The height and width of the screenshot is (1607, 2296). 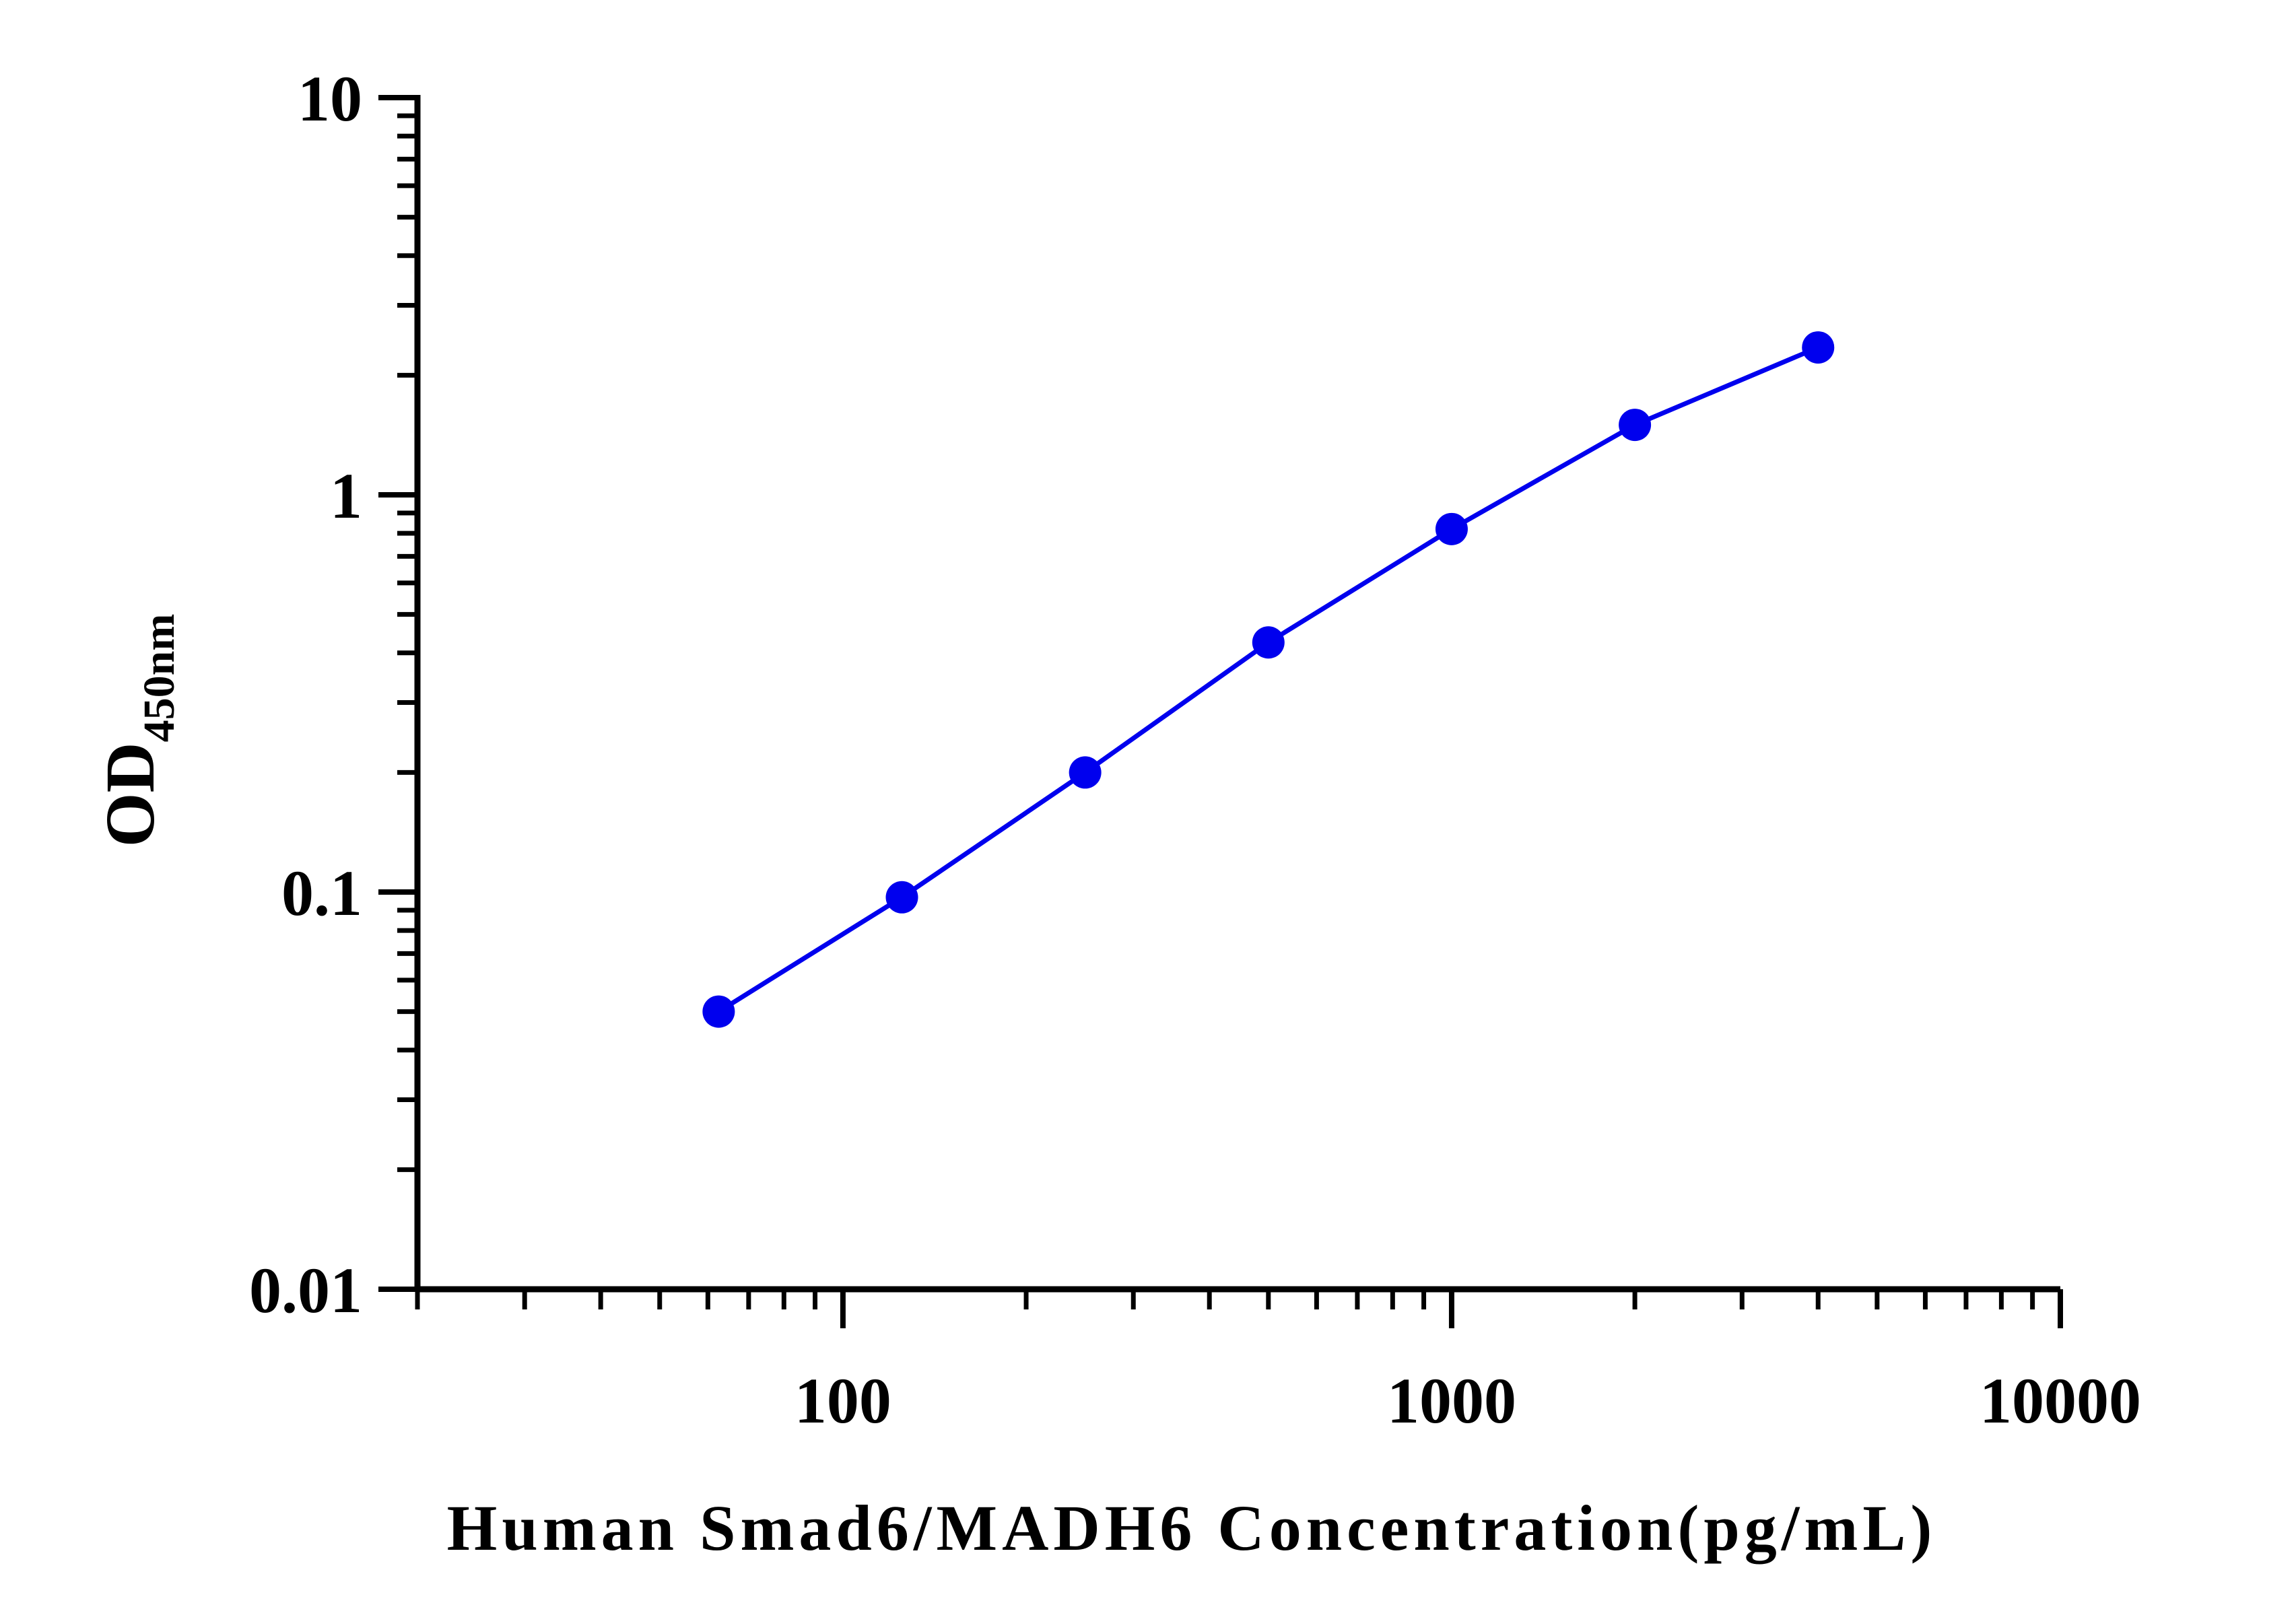 What do you see at coordinates (321, 893) in the screenshot?
I see `y-tick-label: 0.1` at bounding box center [321, 893].